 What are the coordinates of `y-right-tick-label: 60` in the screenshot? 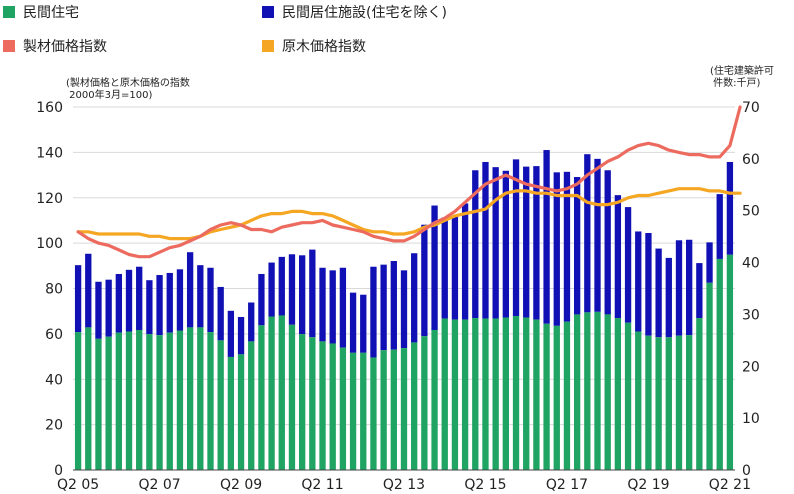 It's located at (751, 160).